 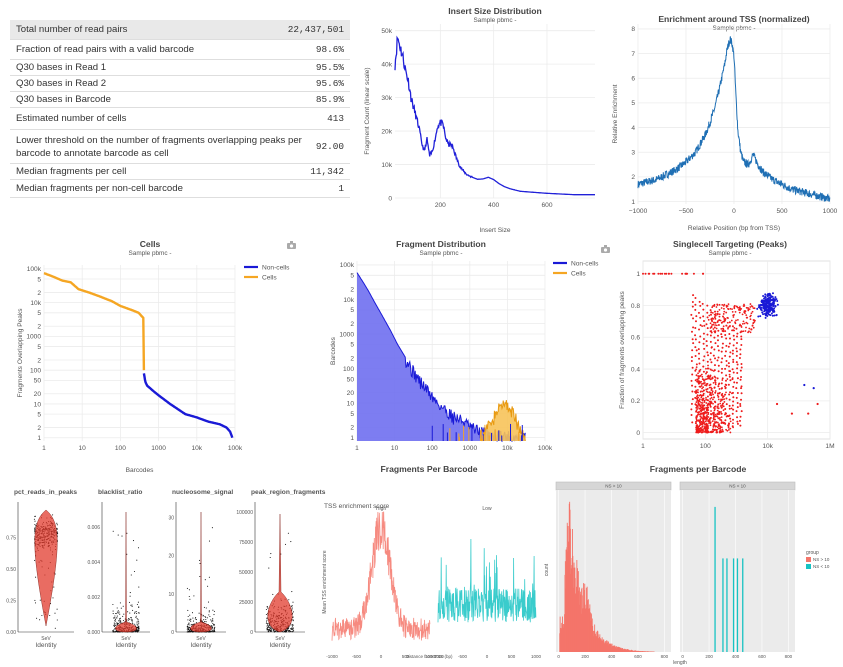 I want to click on y-tick-label: 100, so click(x=35, y=370).